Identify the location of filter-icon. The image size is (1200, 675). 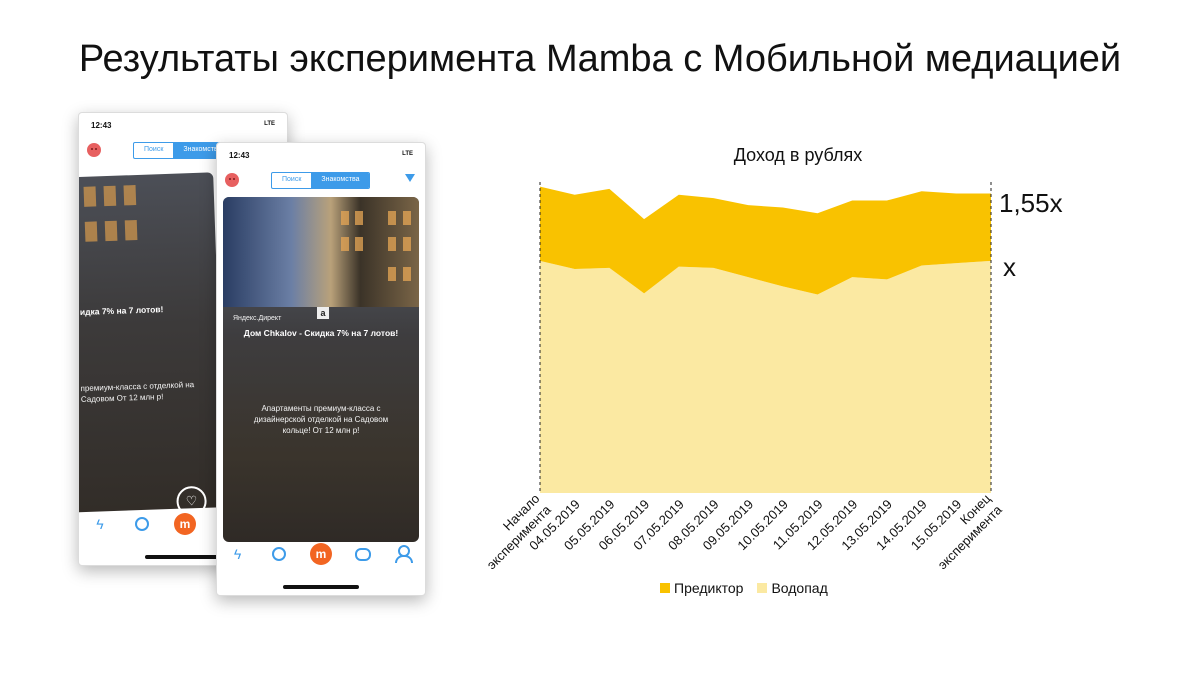
(410, 178).